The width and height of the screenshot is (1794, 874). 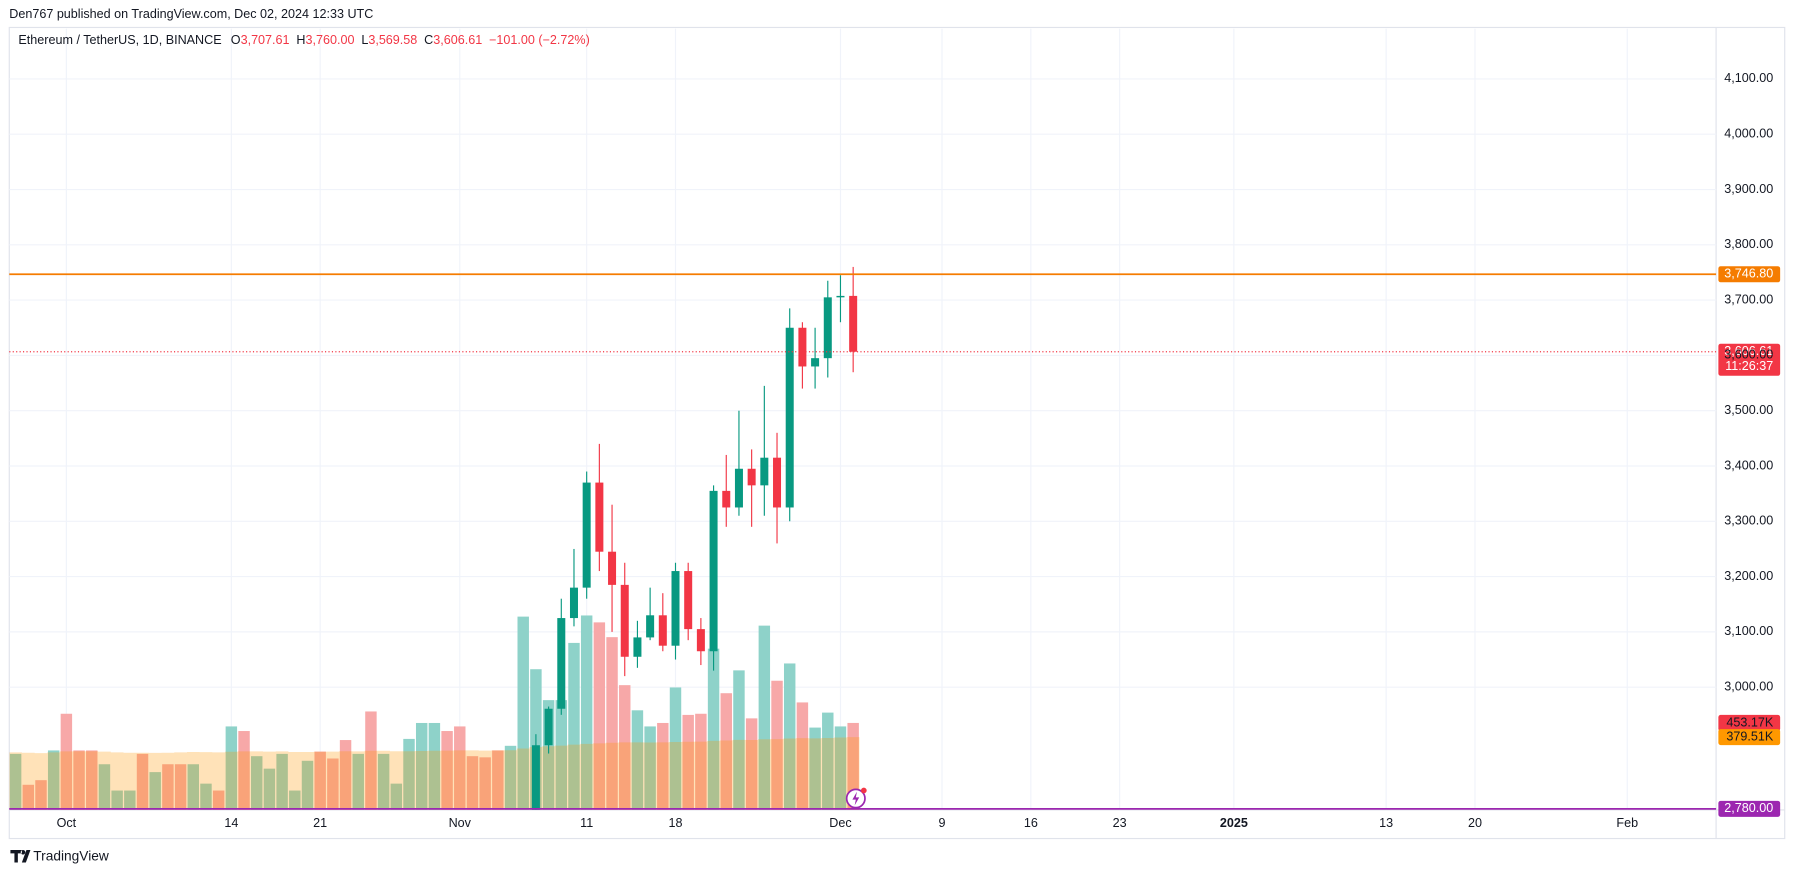 What do you see at coordinates (71, 855) in the screenshot?
I see `footer-brand: TradingView` at bounding box center [71, 855].